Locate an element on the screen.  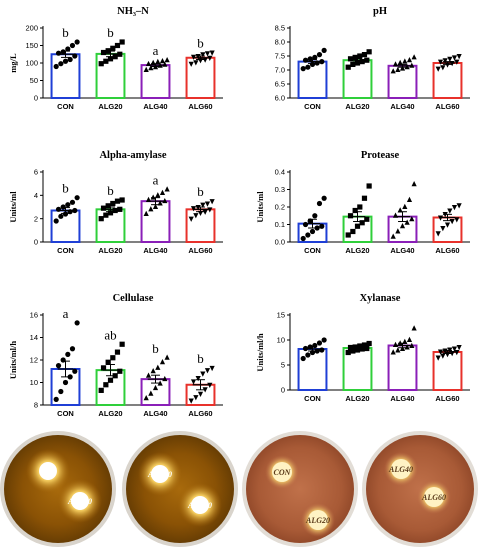
chart-2: pH 6.0 6.5 7.0 7.5 8.0 8.5 CON ALG20 ALG40 ALG60 is located at coordinates (372, 58).